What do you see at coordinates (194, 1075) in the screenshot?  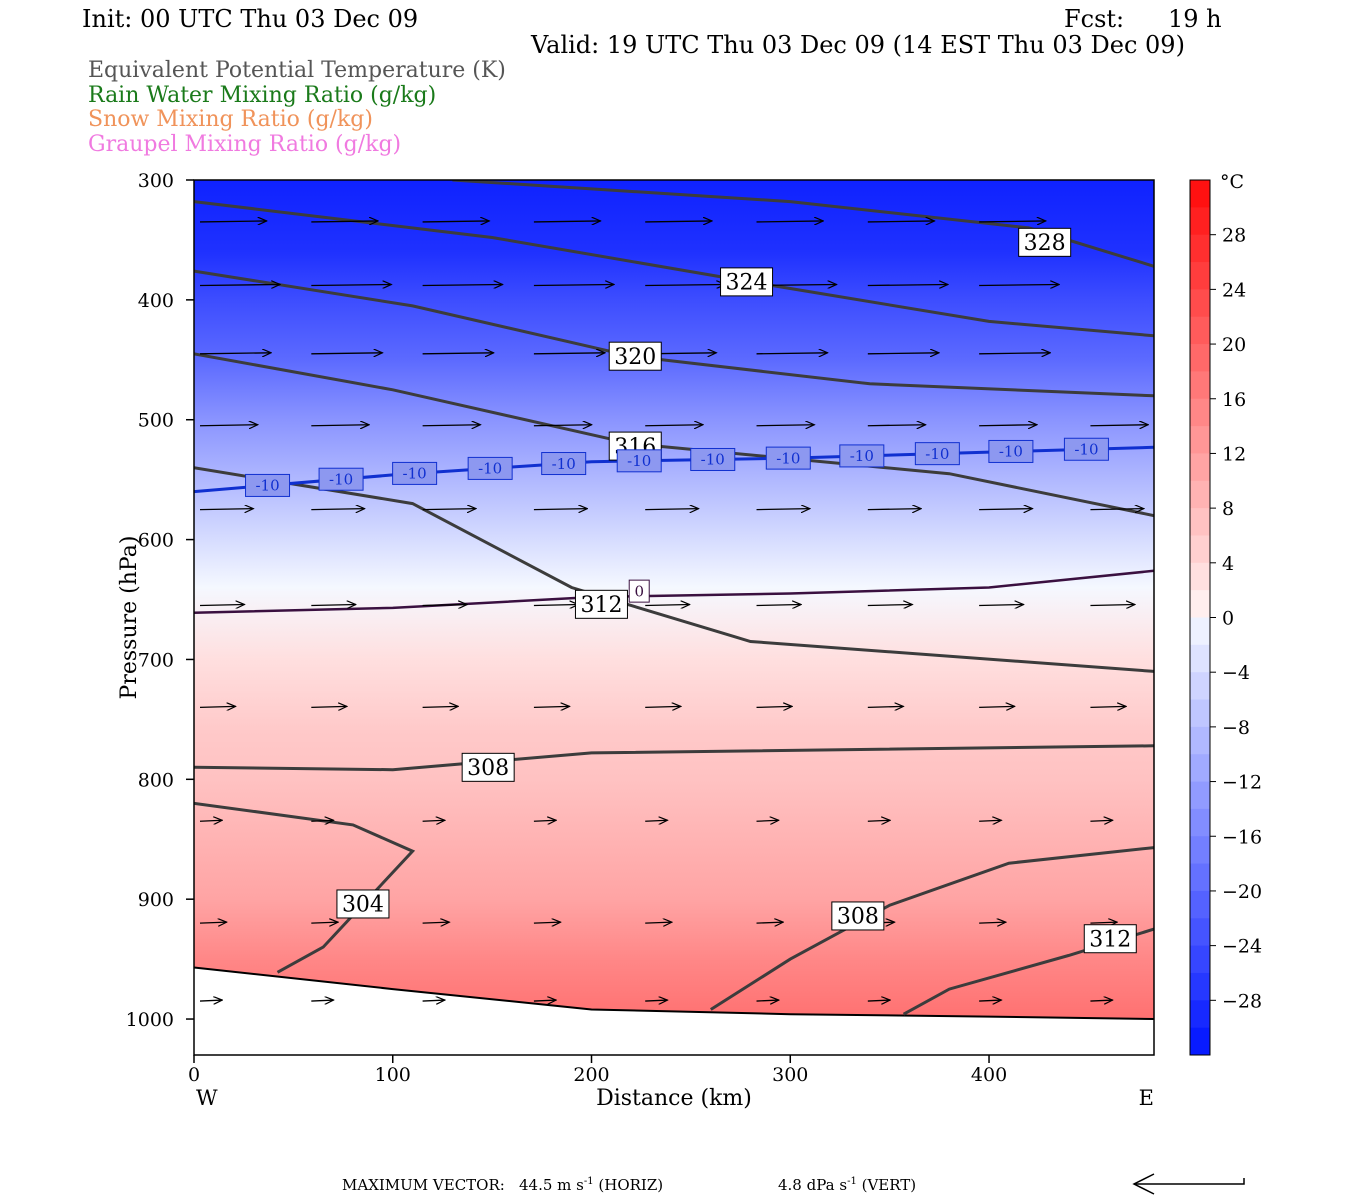 I see `x-tick-label: 0` at bounding box center [194, 1075].